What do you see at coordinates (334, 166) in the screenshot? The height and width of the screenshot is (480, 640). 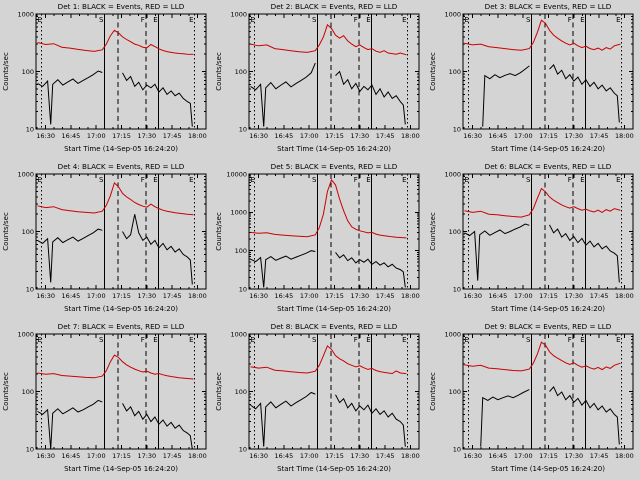 I see `panel-title: Det 5: BLACK = Events, RED = LLD` at bounding box center [334, 166].